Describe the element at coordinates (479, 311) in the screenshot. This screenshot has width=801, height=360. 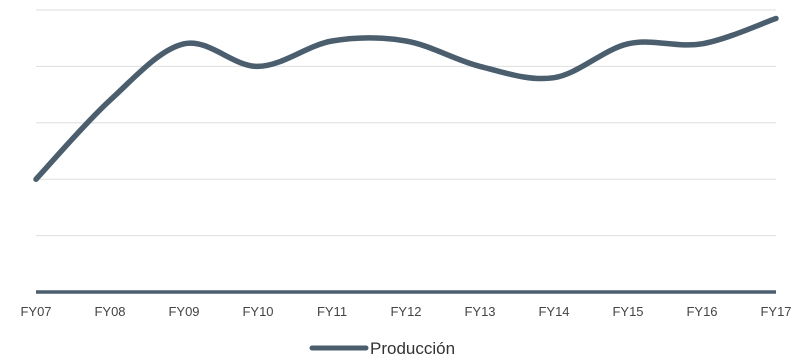
I see `x-tick-label: FY13` at that location.